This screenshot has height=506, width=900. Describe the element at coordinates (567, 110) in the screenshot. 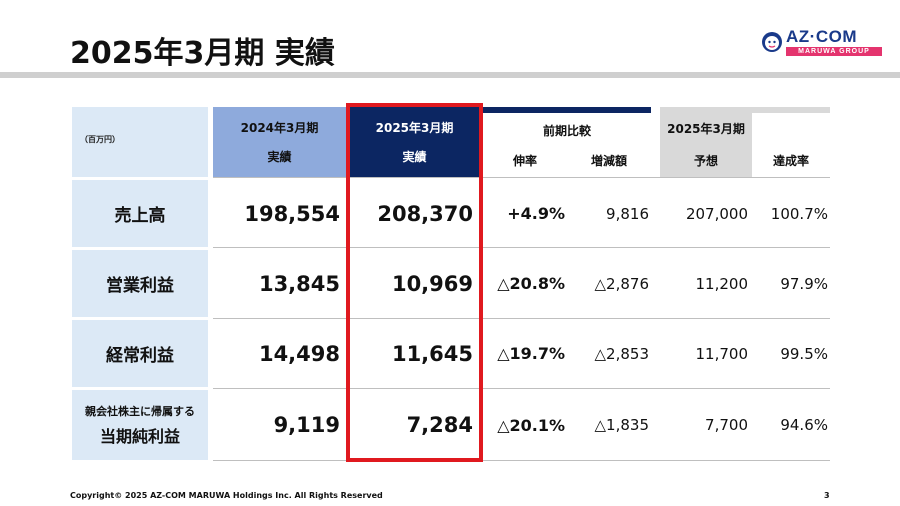

I see `compare-top-bar` at that location.